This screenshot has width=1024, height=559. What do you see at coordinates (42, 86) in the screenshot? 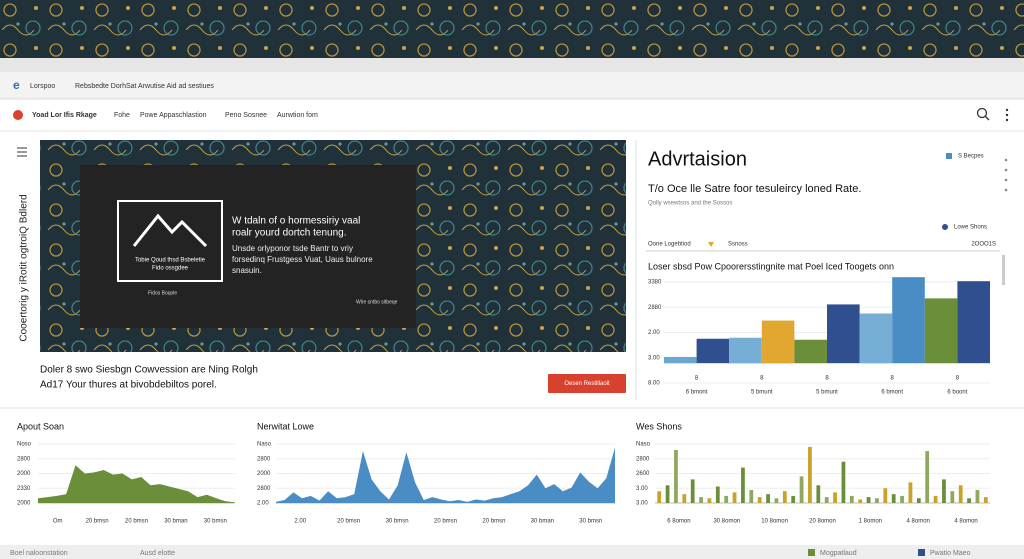
I see `tab-title: Lorspoo` at bounding box center [42, 86].